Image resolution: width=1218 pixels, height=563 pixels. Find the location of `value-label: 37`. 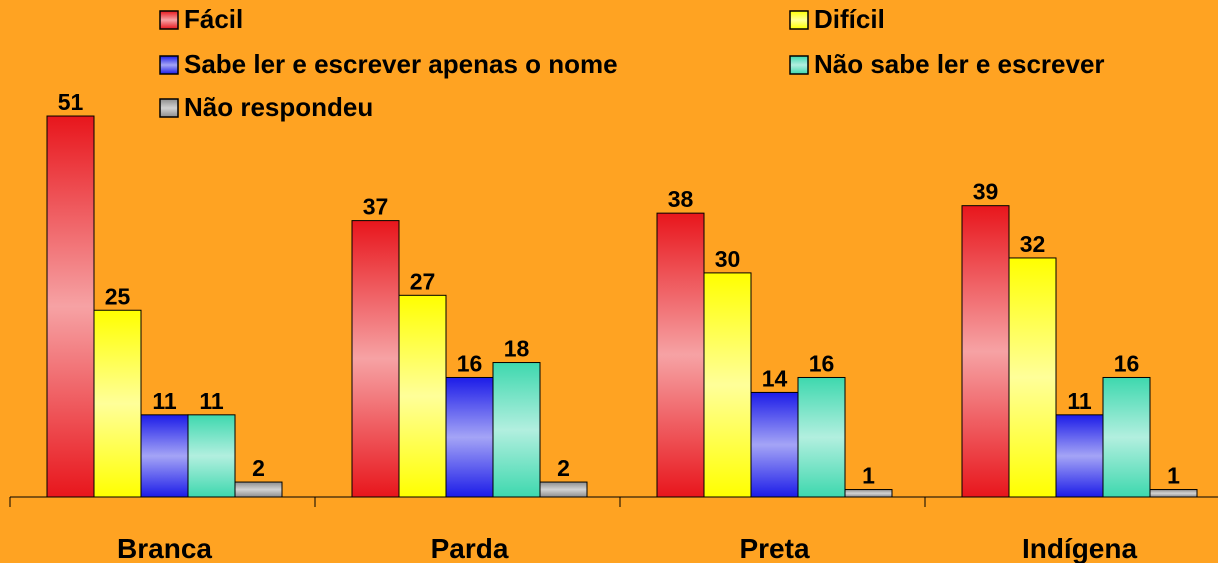

value-label: 37 is located at coordinates (376, 207).